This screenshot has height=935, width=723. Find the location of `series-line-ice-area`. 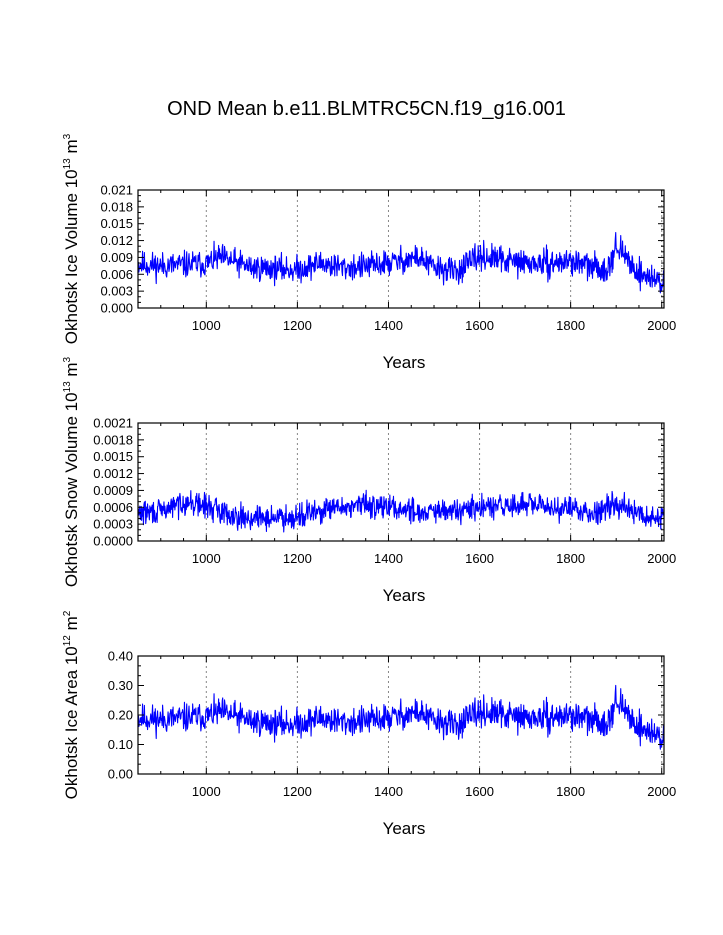

series-line-ice-area is located at coordinates (401, 717).